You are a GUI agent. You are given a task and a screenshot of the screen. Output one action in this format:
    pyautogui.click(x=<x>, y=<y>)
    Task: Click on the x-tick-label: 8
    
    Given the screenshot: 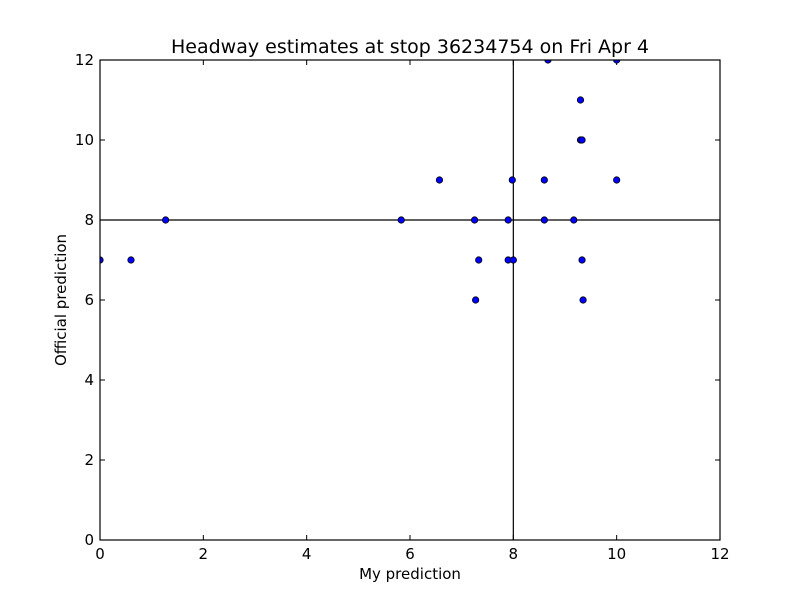 What is the action you would take?
    pyautogui.click(x=514, y=554)
    